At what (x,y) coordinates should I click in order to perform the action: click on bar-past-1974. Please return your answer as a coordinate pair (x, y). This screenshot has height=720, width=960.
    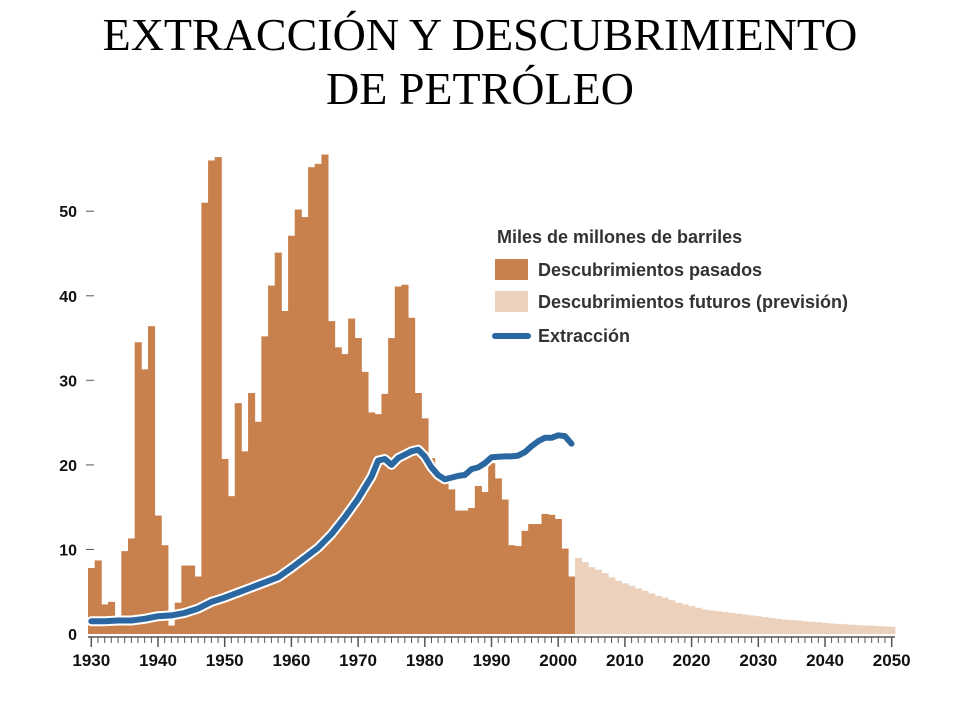
    Looking at the image, I should click on (385, 513).